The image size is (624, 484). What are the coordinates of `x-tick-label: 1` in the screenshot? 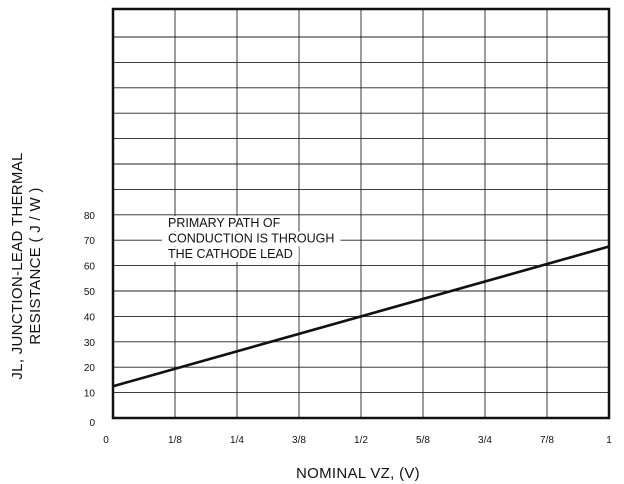 It's located at (609, 440).